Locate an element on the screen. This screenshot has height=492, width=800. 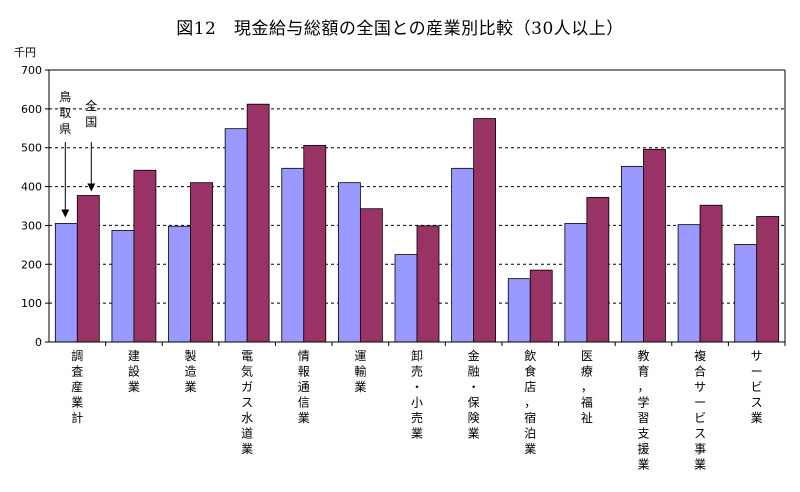
category-label: 情報通信業 is located at coordinates (304, 387).